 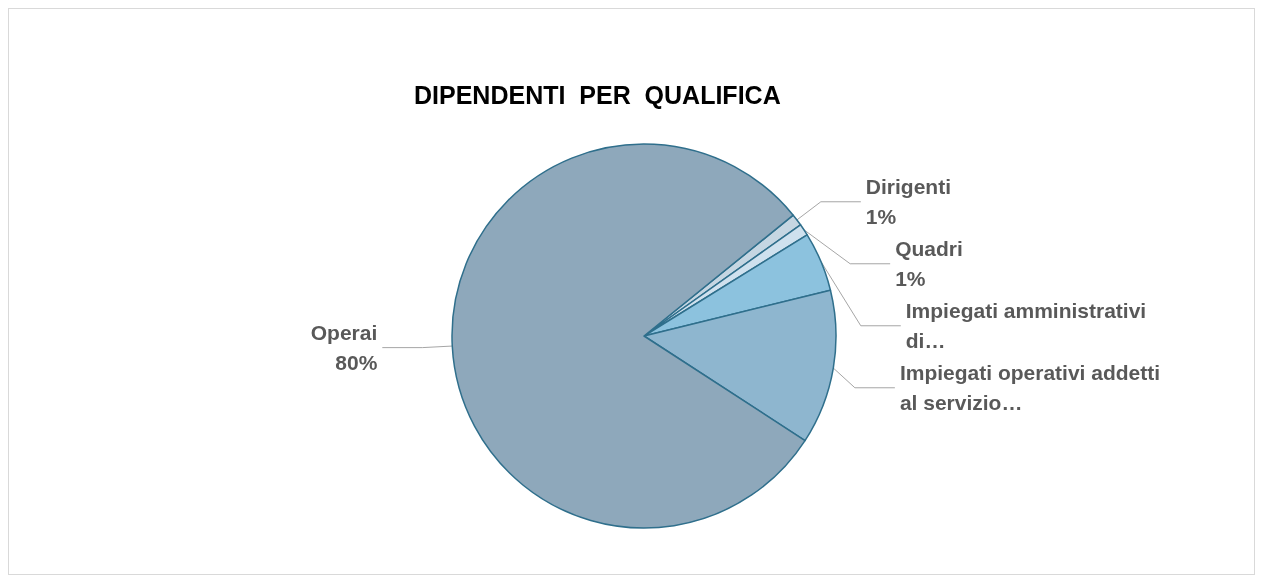 What do you see at coordinates (929, 249) in the screenshot?
I see `slice-label: Quadri` at bounding box center [929, 249].